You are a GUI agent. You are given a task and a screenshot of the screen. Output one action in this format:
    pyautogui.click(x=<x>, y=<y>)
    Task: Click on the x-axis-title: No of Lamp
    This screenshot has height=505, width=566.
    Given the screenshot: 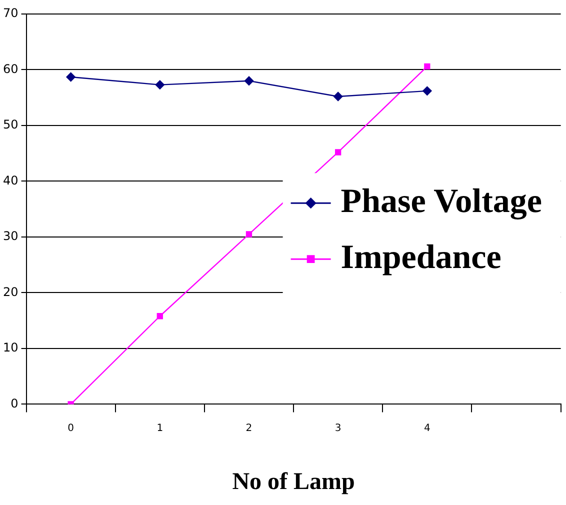 What is the action you would take?
    pyautogui.click(x=293, y=481)
    